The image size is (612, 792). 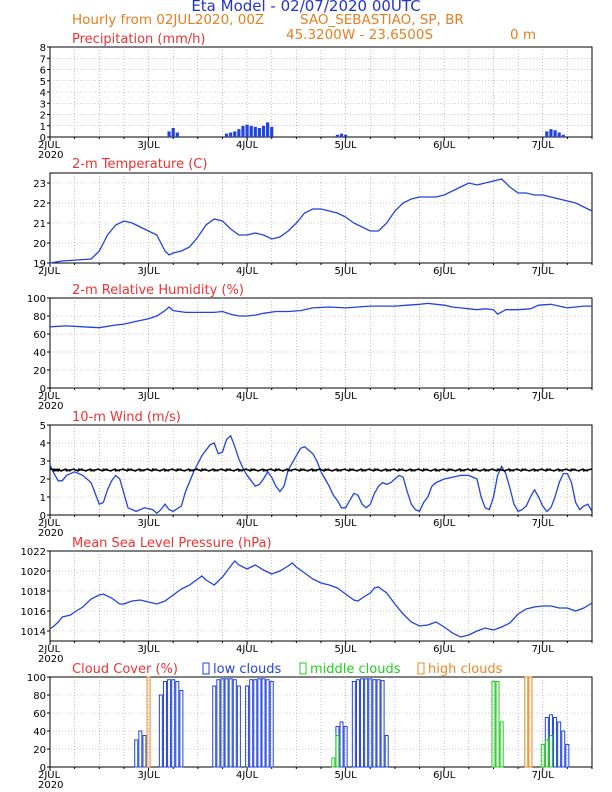 What do you see at coordinates (33, 572) in the screenshot?
I see `mslp-ytick-label: 1020` at bounding box center [33, 572].